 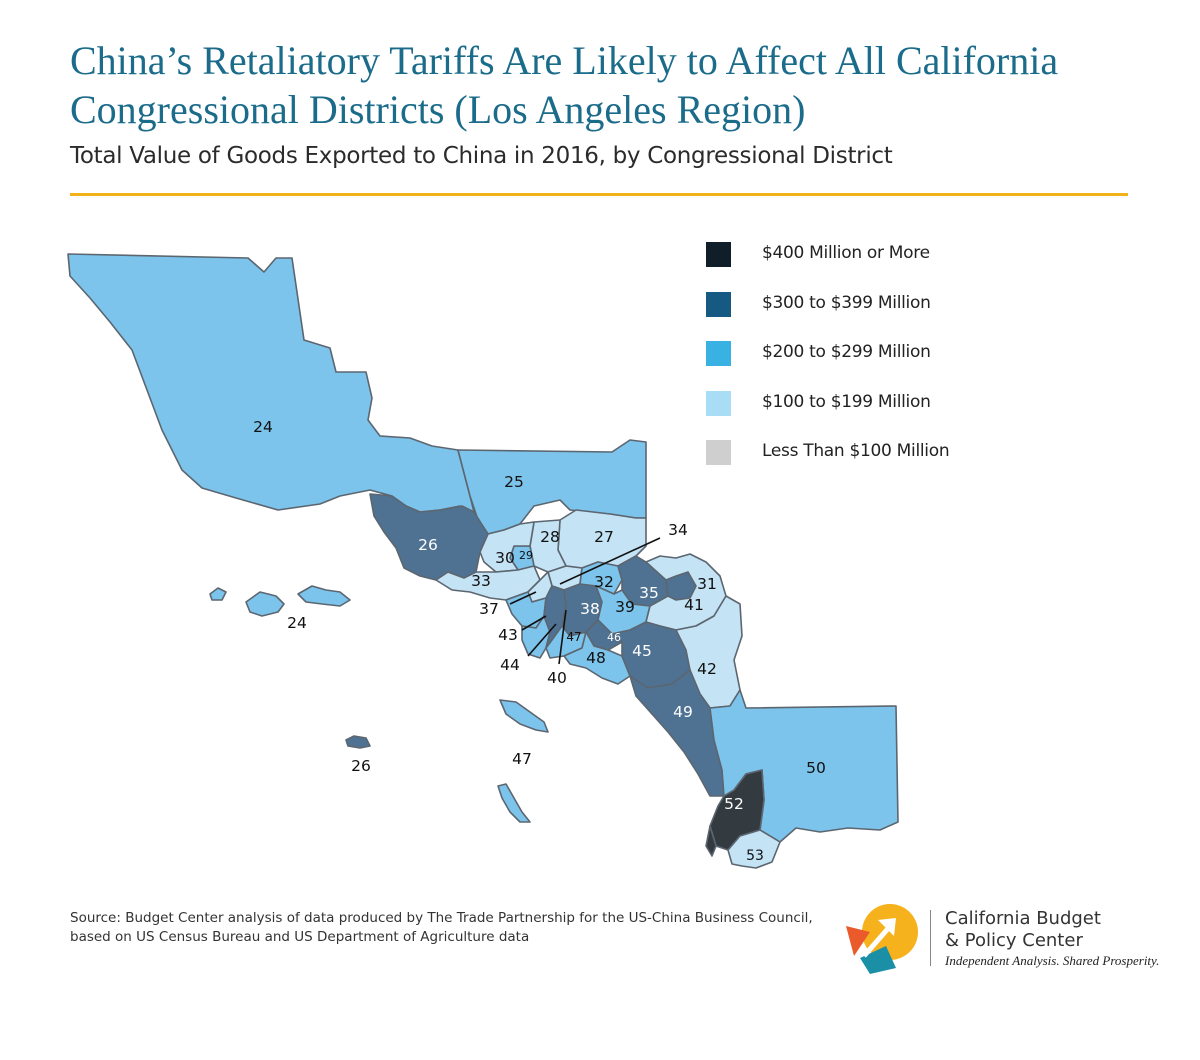 What do you see at coordinates (265, 604) in the screenshot?
I see `island-santa-rosa` at bounding box center [265, 604].